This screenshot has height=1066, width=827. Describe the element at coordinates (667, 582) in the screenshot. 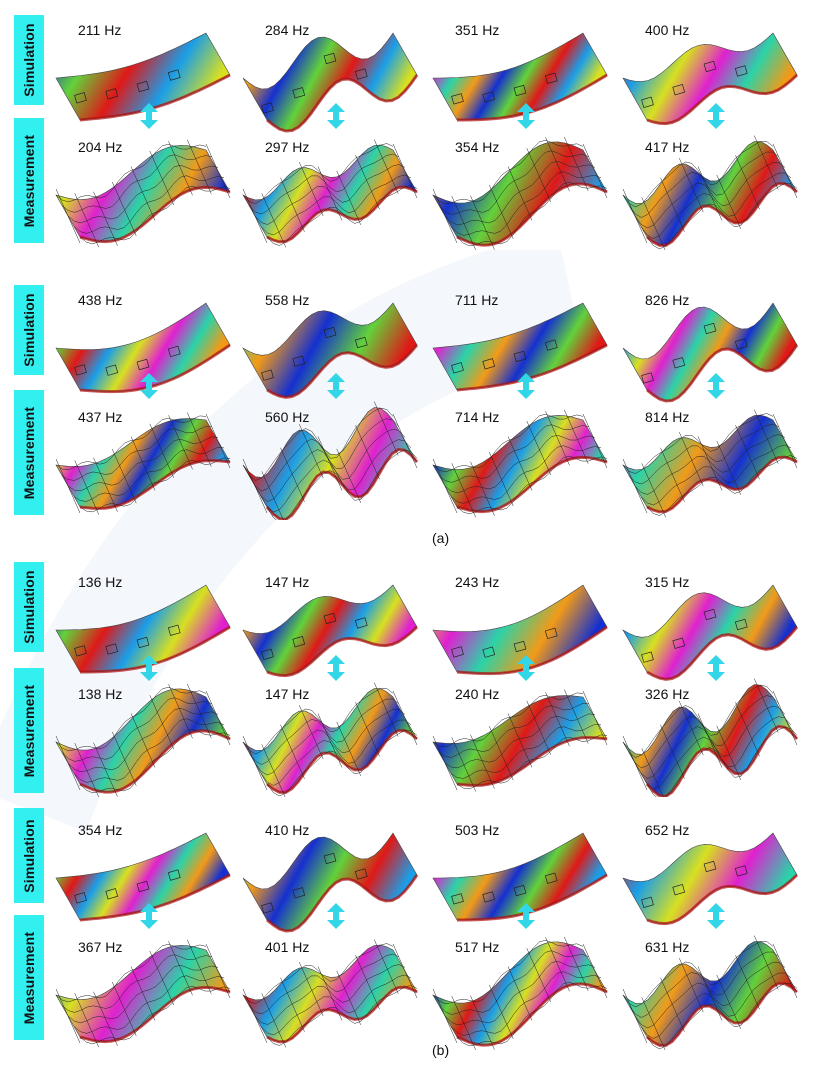

I see `frequency-label: 315 Hz` at that location.